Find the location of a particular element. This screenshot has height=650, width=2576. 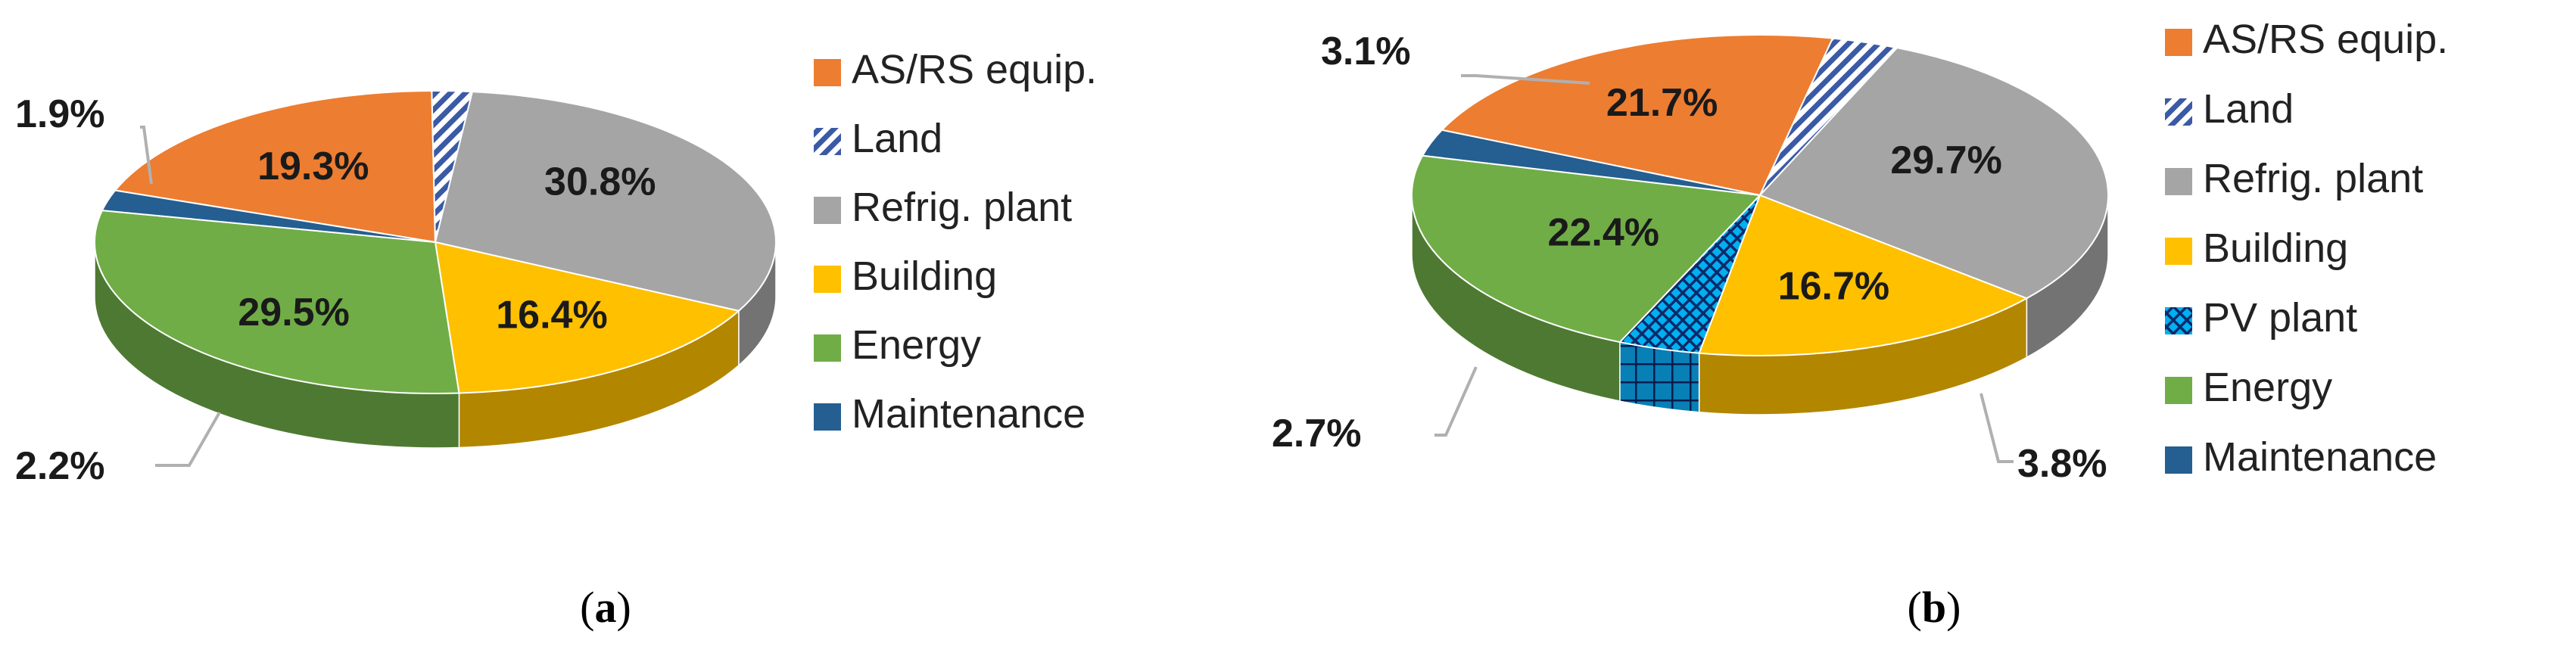

data-label-land: 3.1% is located at coordinates (1366, 51).